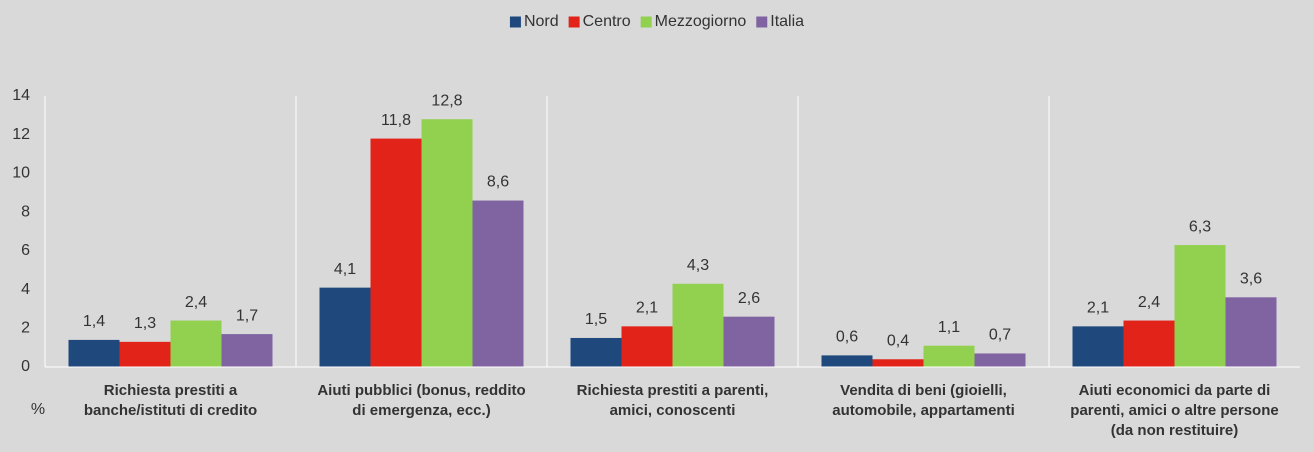 Image resolution: width=1314 pixels, height=452 pixels. What do you see at coordinates (25, 289) in the screenshot?
I see `y-tick-label: 4` at bounding box center [25, 289].